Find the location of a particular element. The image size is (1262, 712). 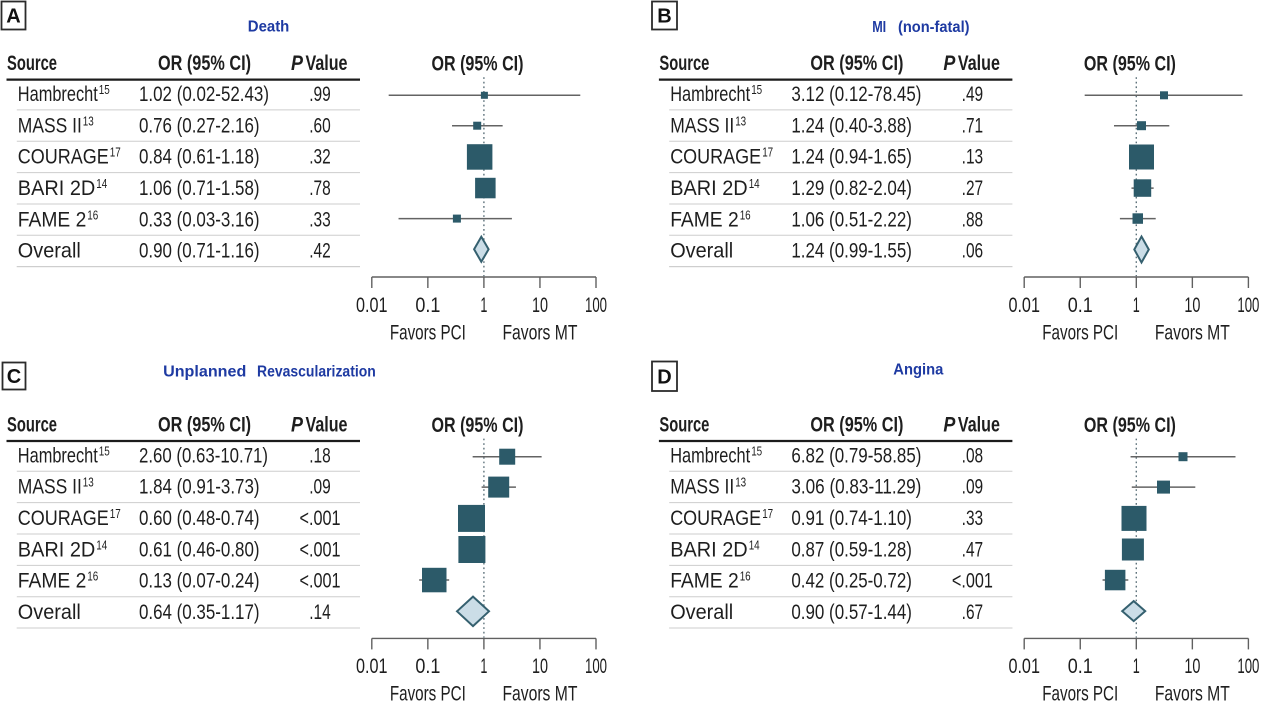

svg-text: Favors PCI is located at coordinates (428, 332).